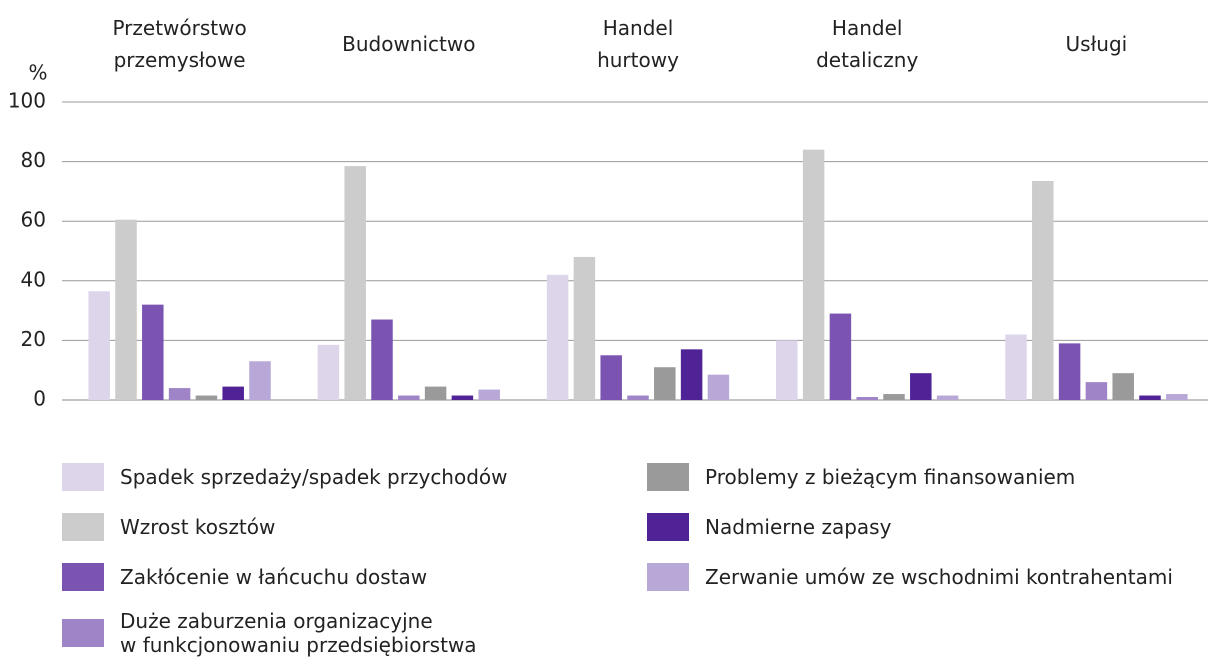 The width and height of the screenshot is (1208, 658). Describe the element at coordinates (890, 477) in the screenshot. I see `legend-label: Problemy z bieżącym finansowaniem` at that location.